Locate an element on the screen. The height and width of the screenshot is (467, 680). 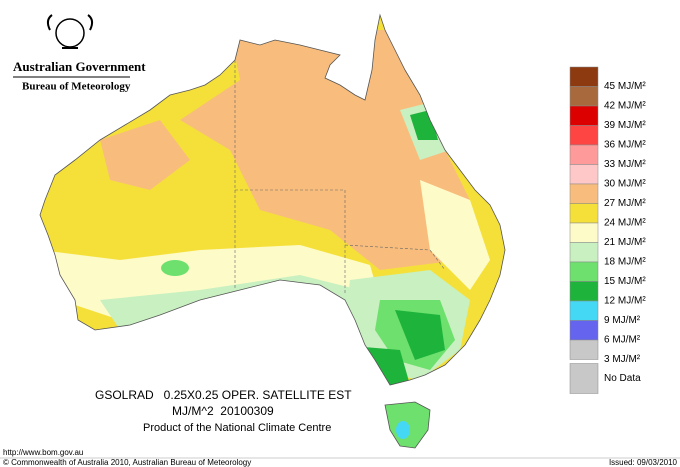
legend-label: 21 MJ/M² is located at coordinates (625, 242).